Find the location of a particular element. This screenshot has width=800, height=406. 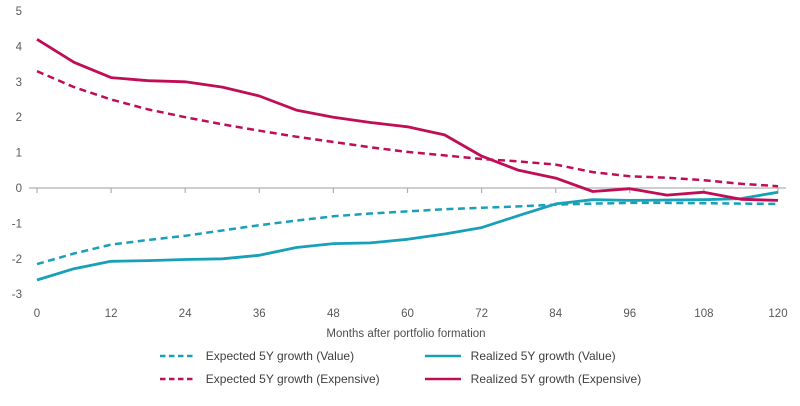

x-axis-tick-label: 36 is located at coordinates (259, 314).